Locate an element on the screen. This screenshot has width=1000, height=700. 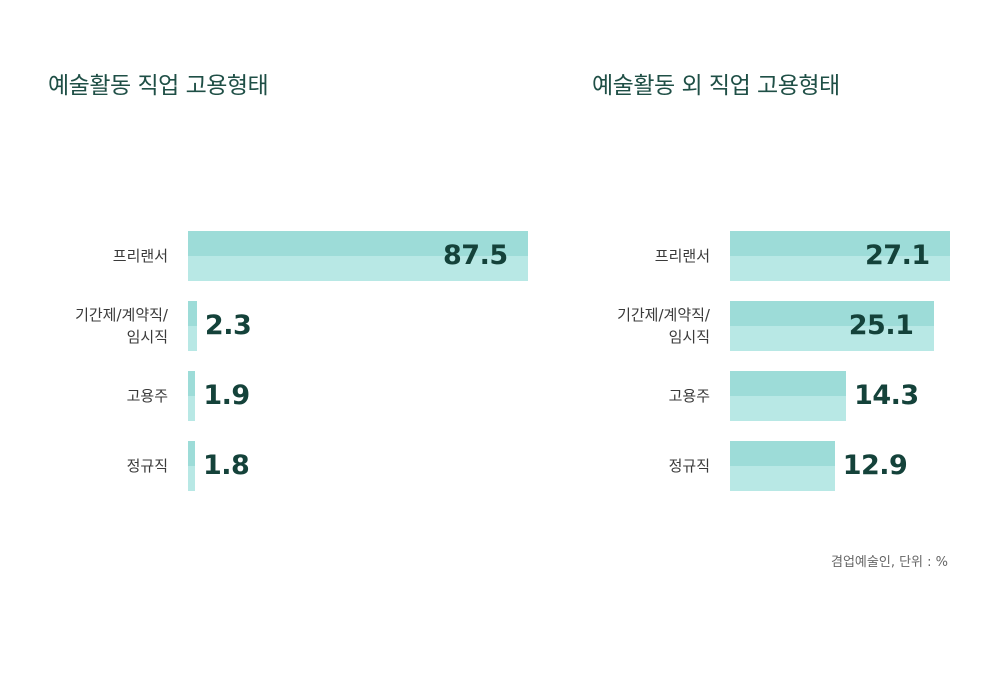
value-label: 1.9 is located at coordinates (226, 395).